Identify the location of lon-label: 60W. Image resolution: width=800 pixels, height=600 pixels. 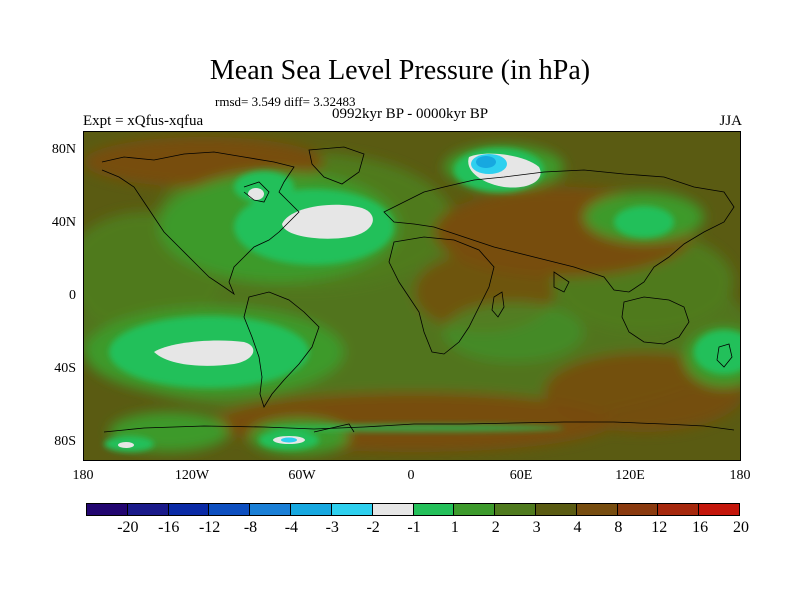
(302, 475).